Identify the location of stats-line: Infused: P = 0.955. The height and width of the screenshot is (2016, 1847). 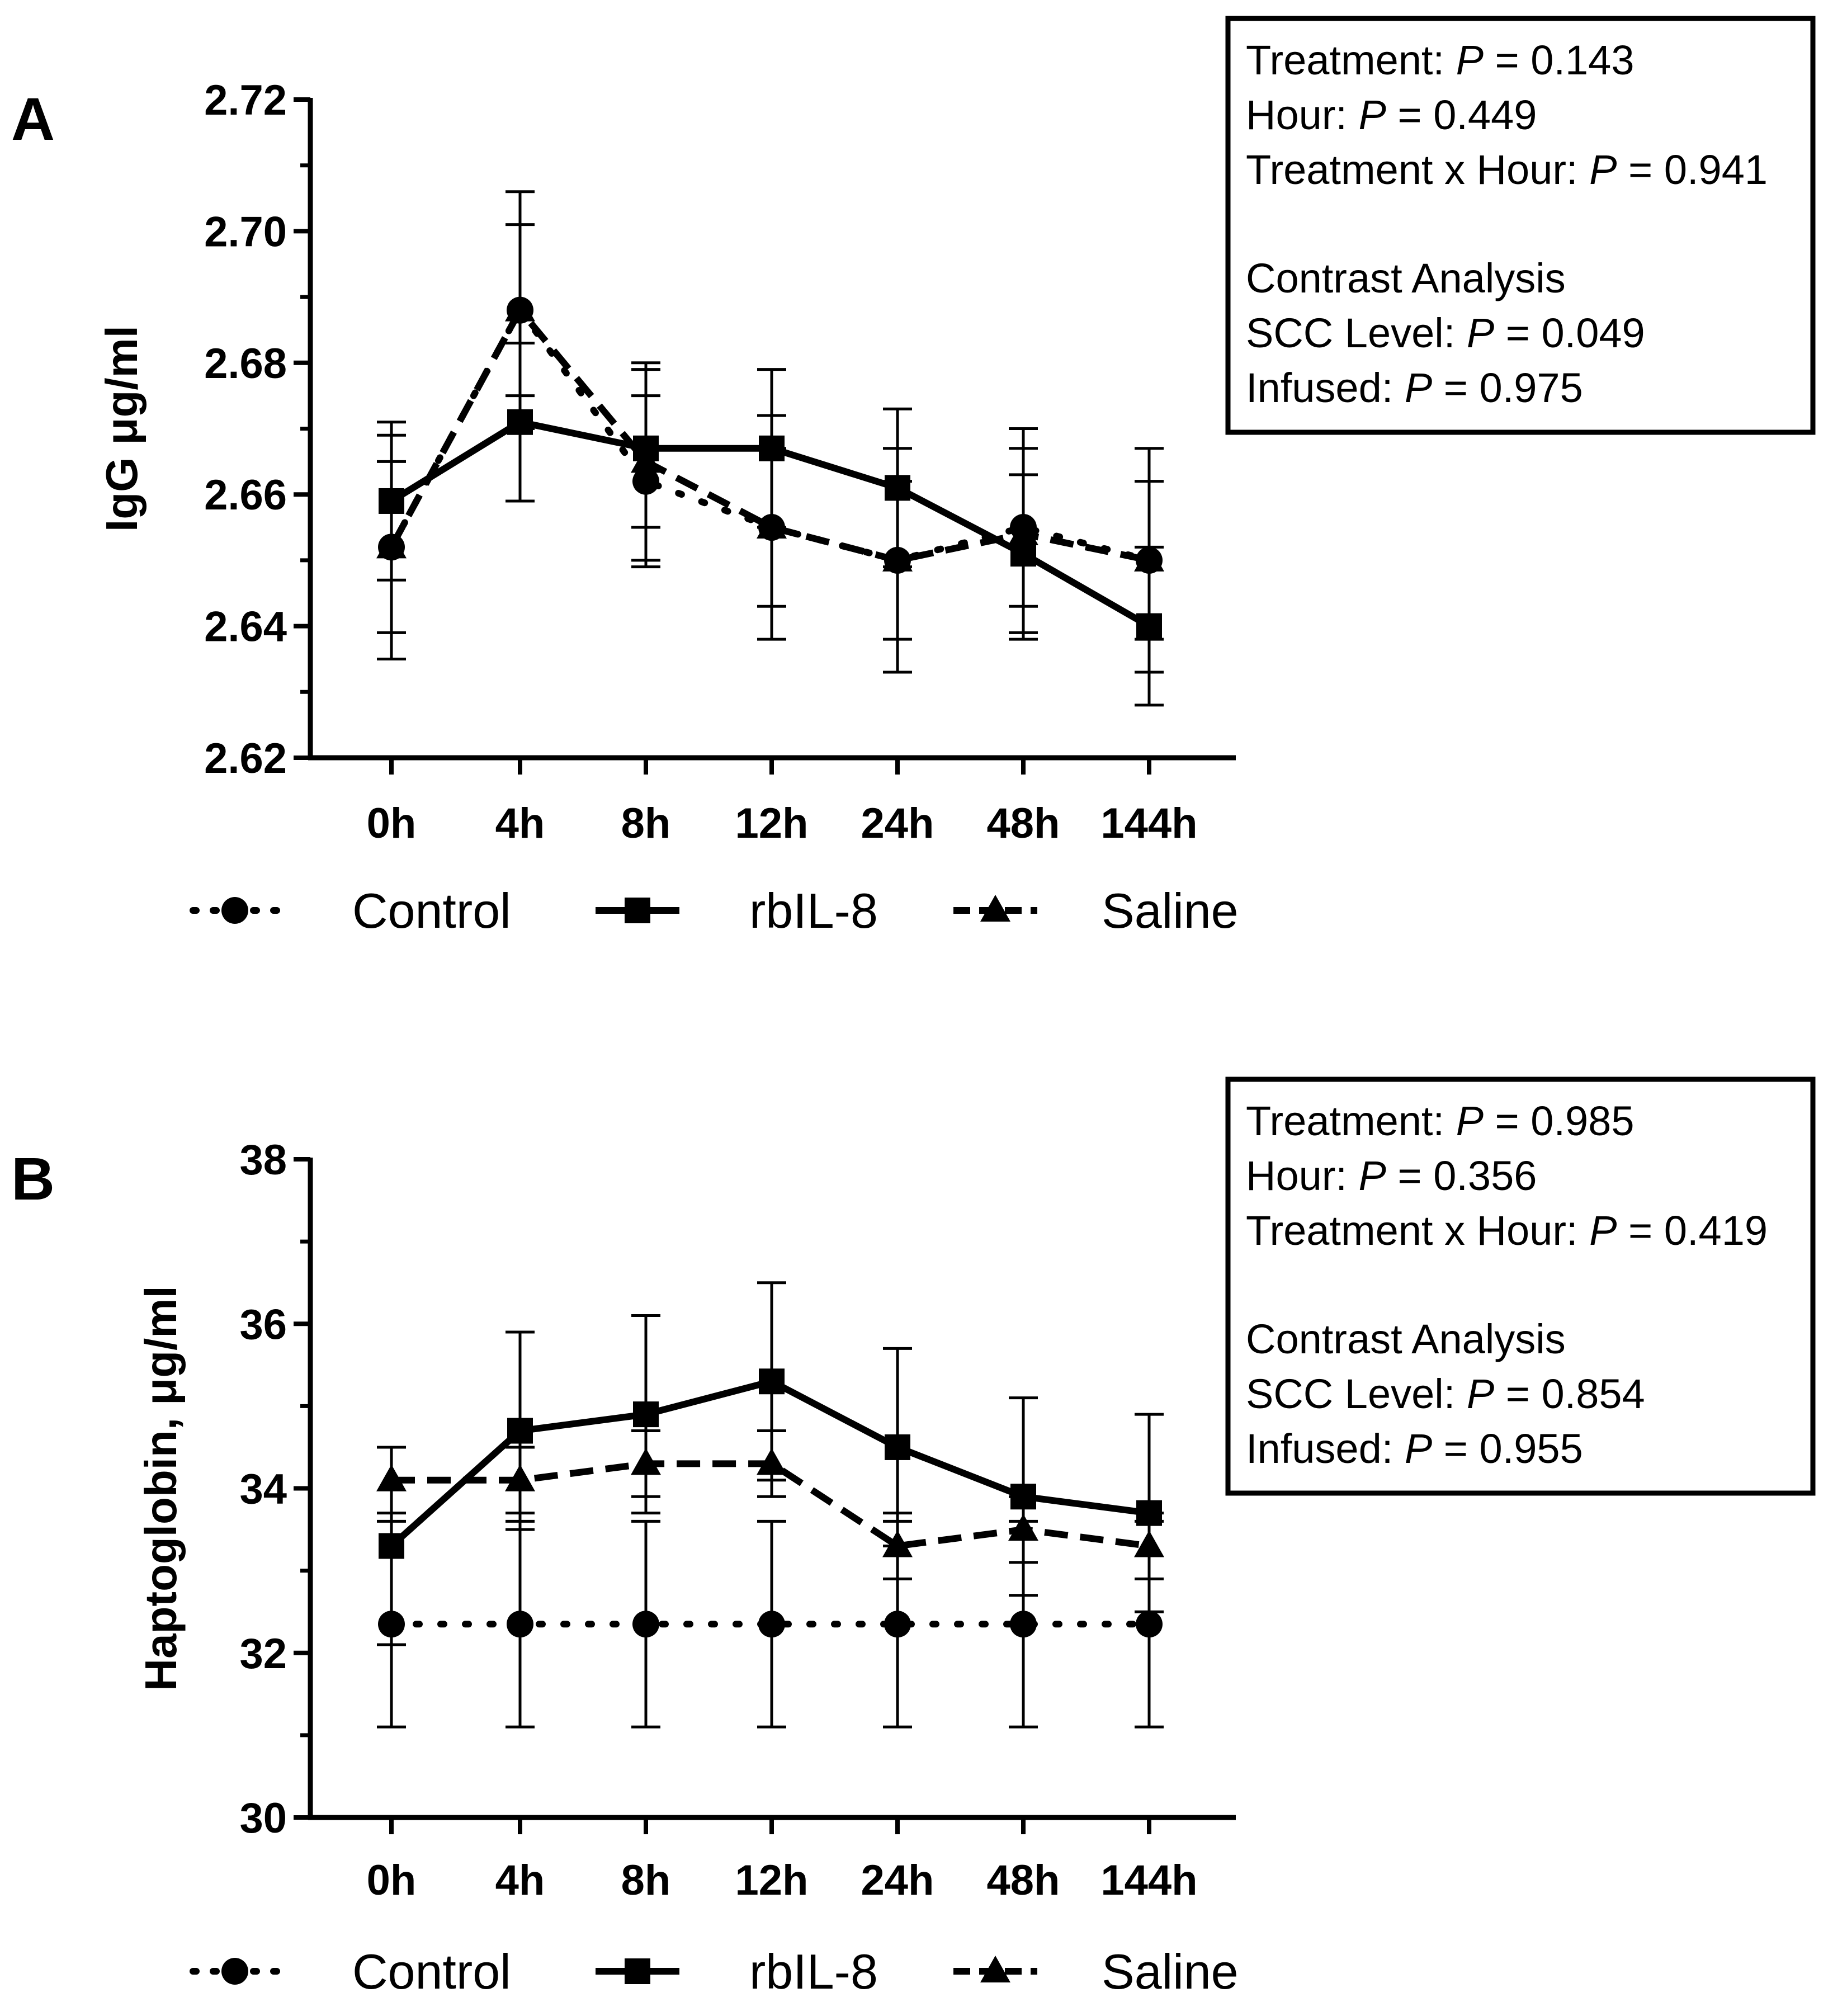
(1414, 1448).